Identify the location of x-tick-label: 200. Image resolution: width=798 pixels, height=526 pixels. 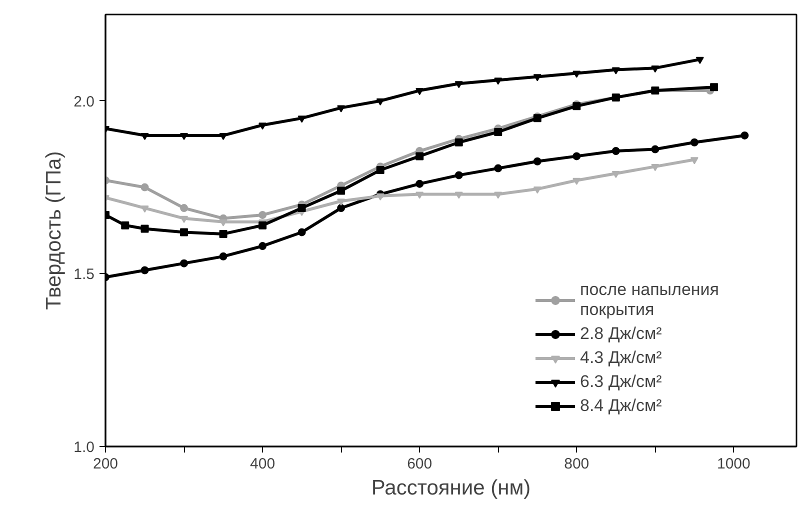
(105, 464).